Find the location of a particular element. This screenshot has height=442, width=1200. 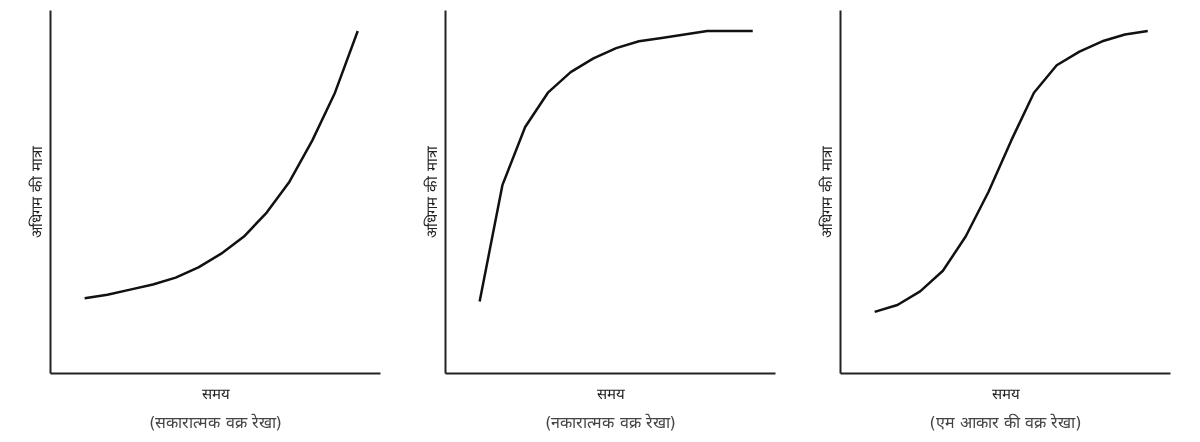

text: (सकारात्मक वक्र रेखा) is located at coordinates (215, 422).